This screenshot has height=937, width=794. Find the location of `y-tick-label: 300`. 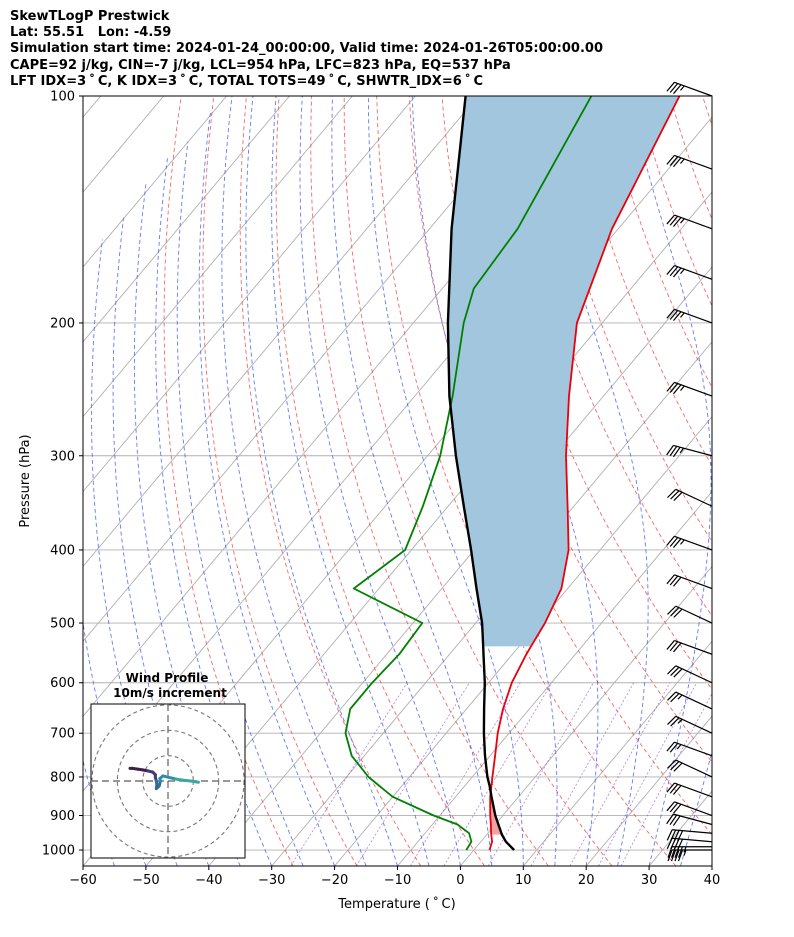

y-tick-label: 300 is located at coordinates (62, 456).